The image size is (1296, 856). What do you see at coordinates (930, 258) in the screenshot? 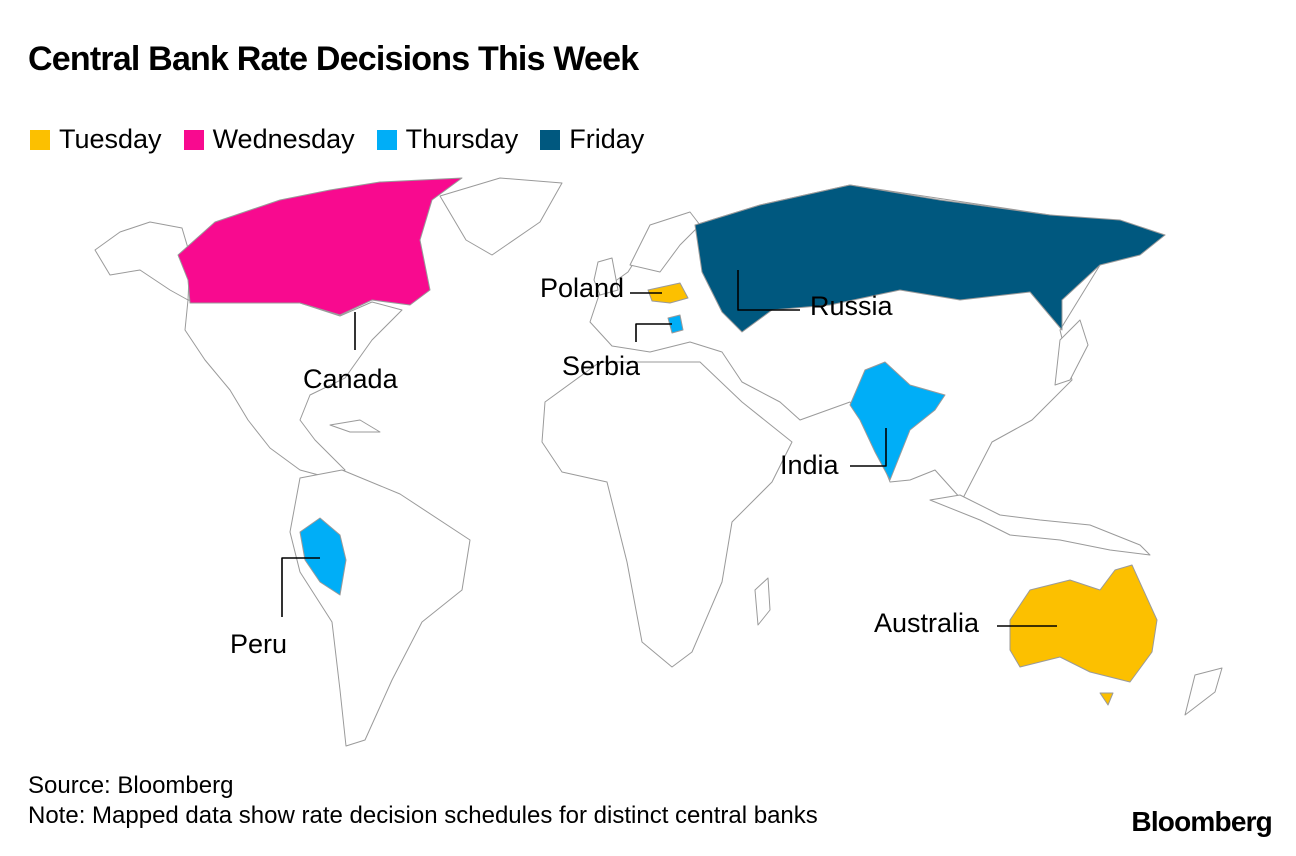
I see `country-russia` at bounding box center [930, 258].